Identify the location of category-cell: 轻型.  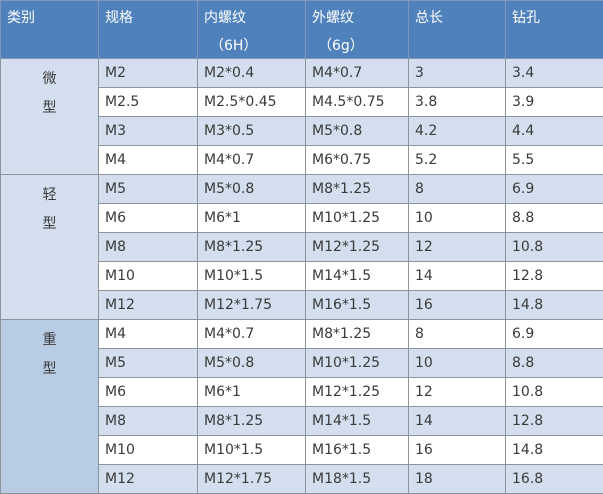
(50, 247).